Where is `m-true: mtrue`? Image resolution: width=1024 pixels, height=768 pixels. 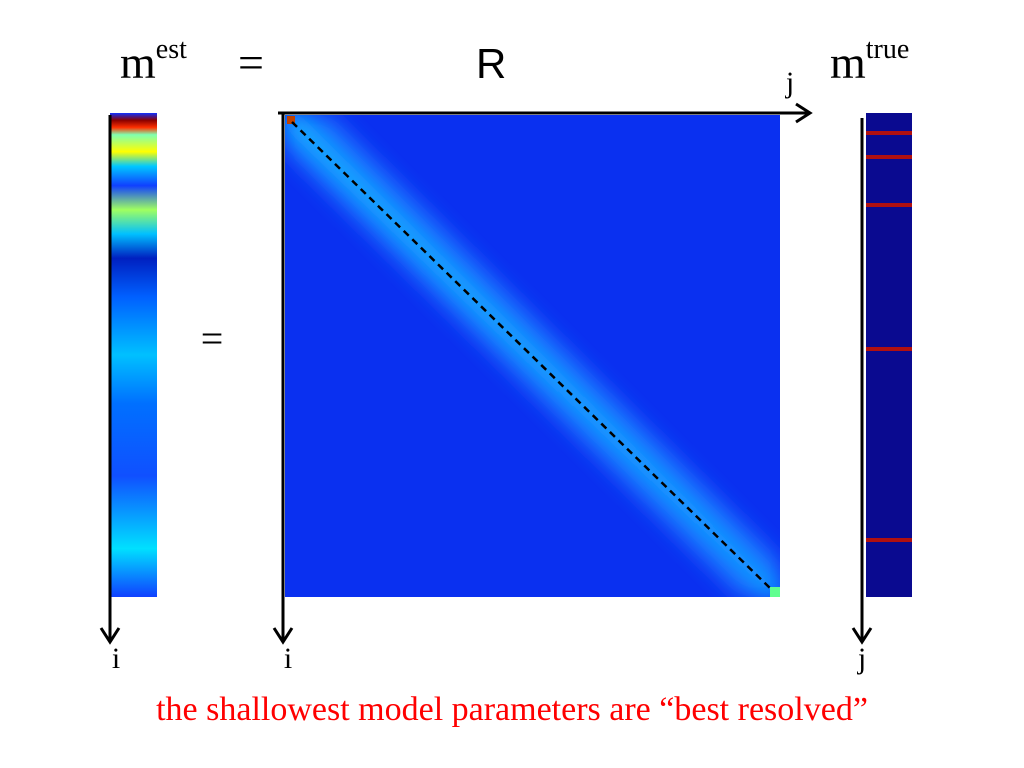 m-true: mtrue is located at coordinates (869, 61).